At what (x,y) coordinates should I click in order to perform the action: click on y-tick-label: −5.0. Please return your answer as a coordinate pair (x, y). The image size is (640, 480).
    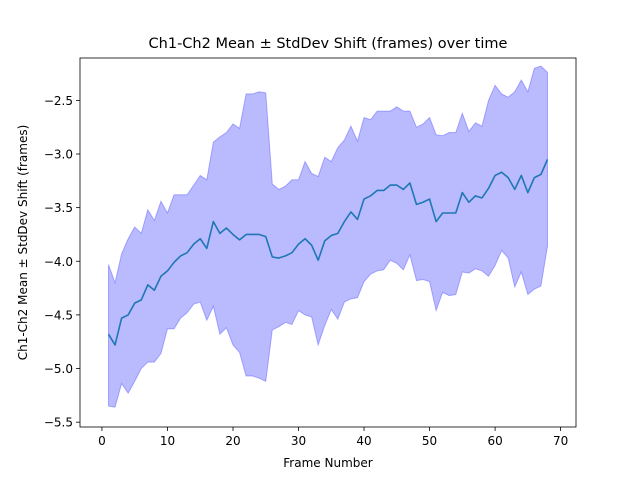
    Looking at the image, I should click on (58, 369).